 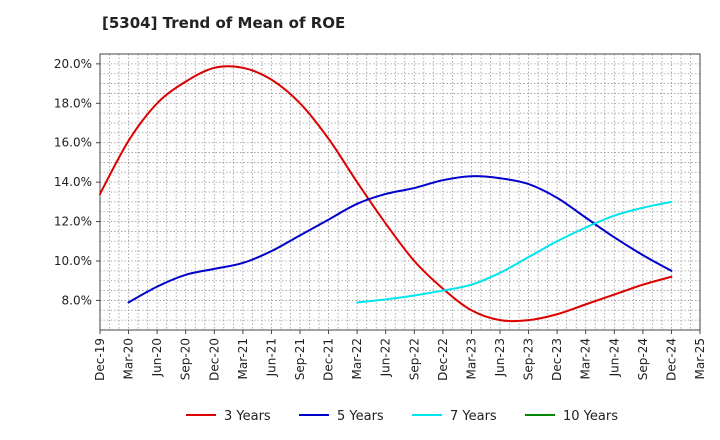 I want to click on series-line-7-years, so click(x=514, y=252).